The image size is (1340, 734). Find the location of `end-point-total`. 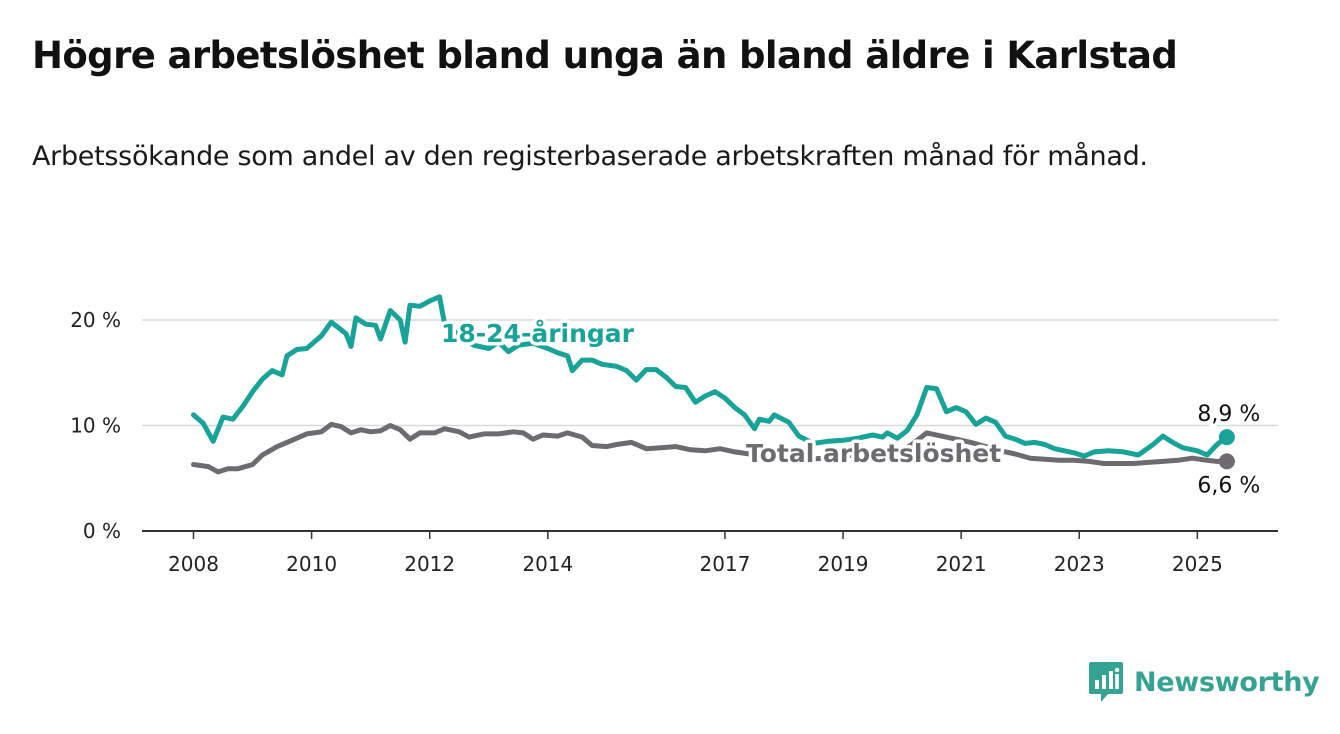

end-point-total is located at coordinates (1226, 461).